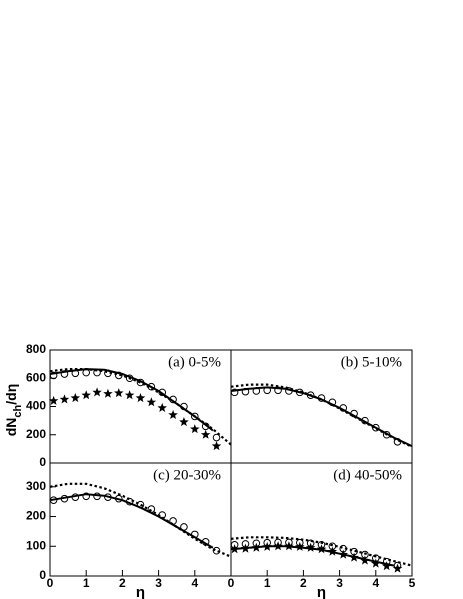 The image size is (463, 599). I want to click on panel-label: (a) 0-5%, so click(194, 362).